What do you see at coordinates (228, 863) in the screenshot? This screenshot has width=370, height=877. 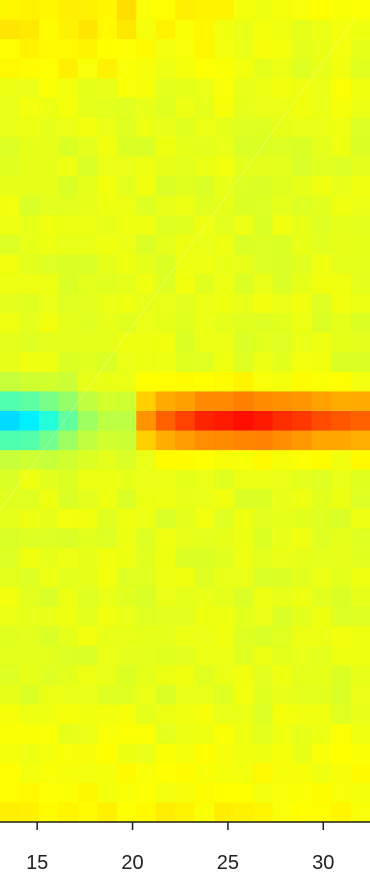 I see `x-tick-label: 25` at bounding box center [228, 863].